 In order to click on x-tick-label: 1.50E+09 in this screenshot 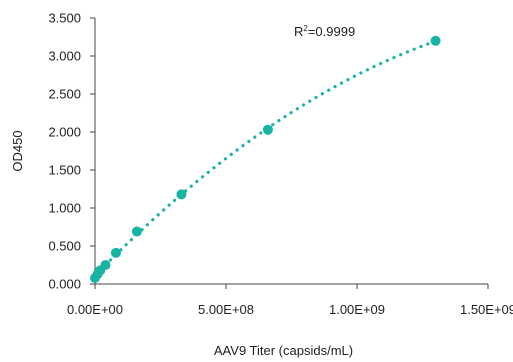, I will do `click(486, 309)`.